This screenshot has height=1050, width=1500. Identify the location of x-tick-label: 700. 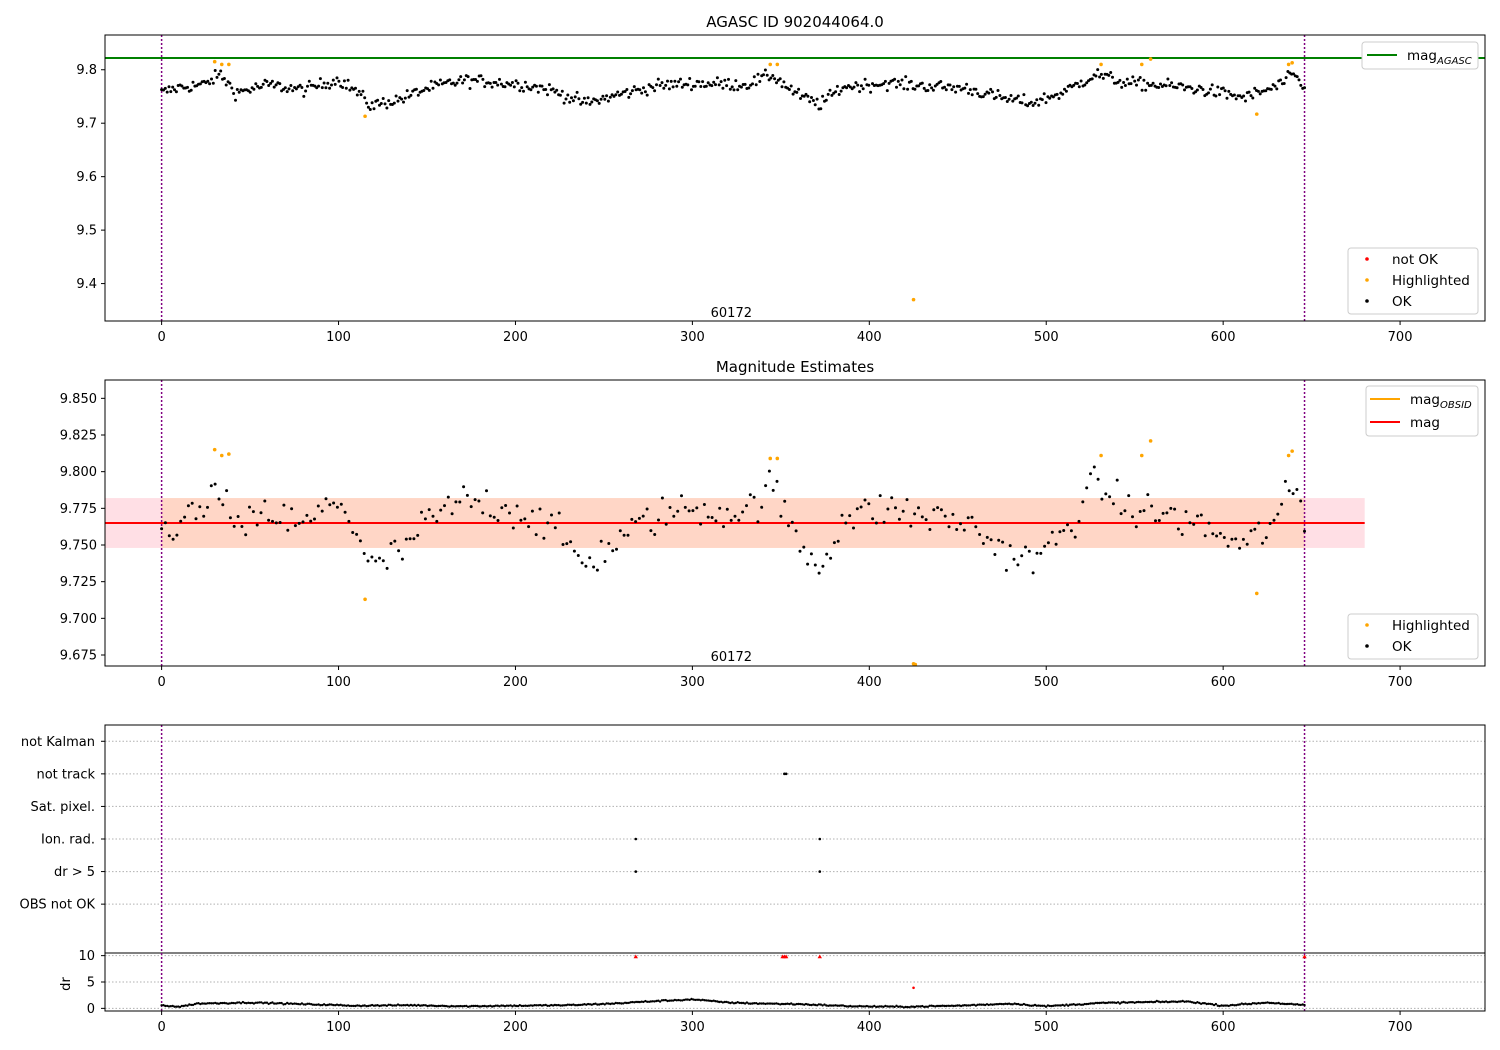
(1400, 337).